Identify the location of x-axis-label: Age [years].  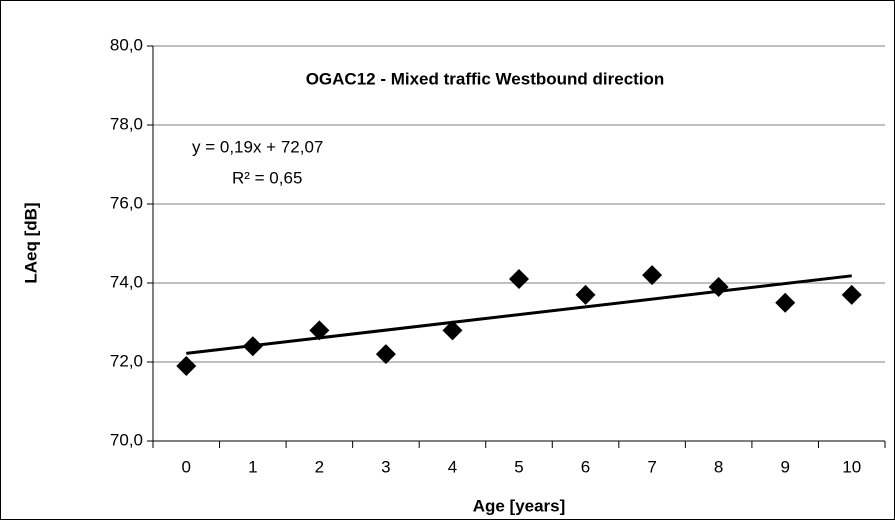
(519, 505).